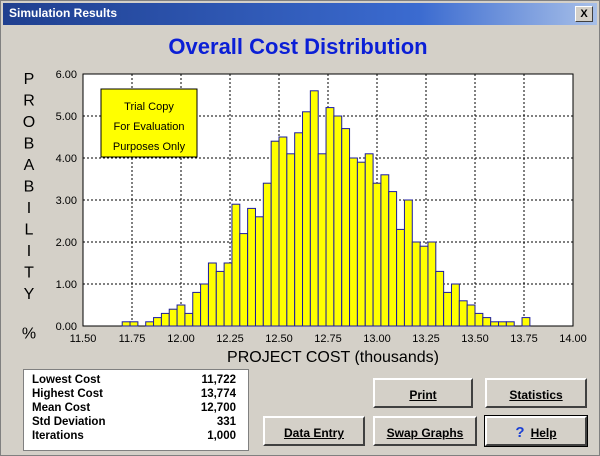 This screenshot has height=456, width=600. What do you see at coordinates (279, 339) in the screenshot?
I see `x-tick-label: 12.50` at bounding box center [279, 339].